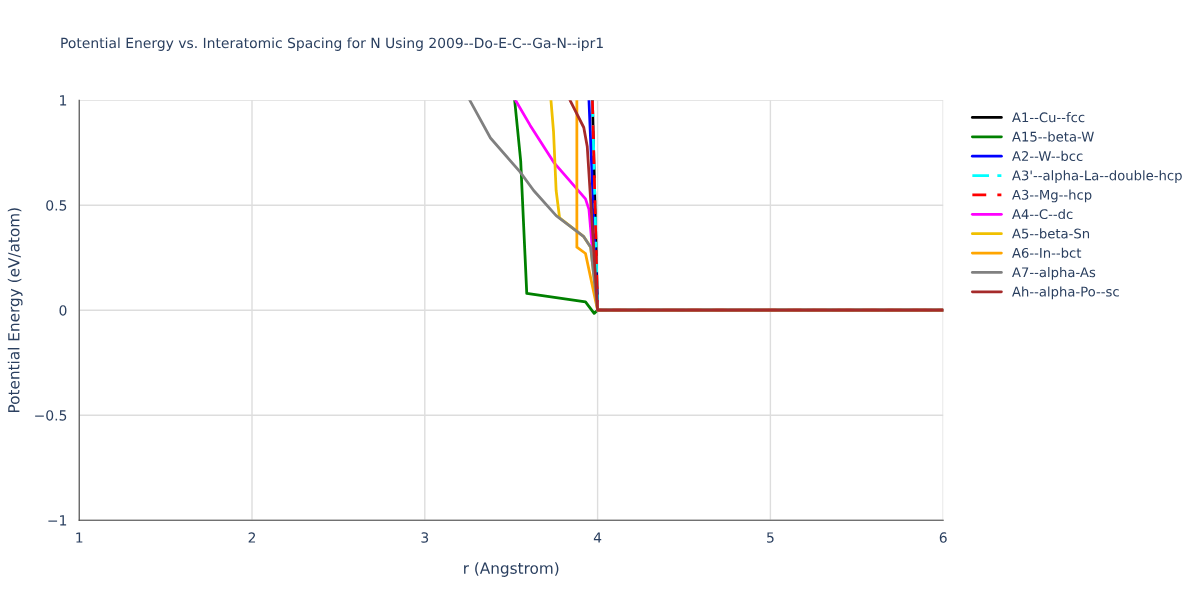 This screenshot has width=1200, height=600. What do you see at coordinates (511, 569) in the screenshot?
I see `x-axis-title: r (Angstrom)` at bounding box center [511, 569].